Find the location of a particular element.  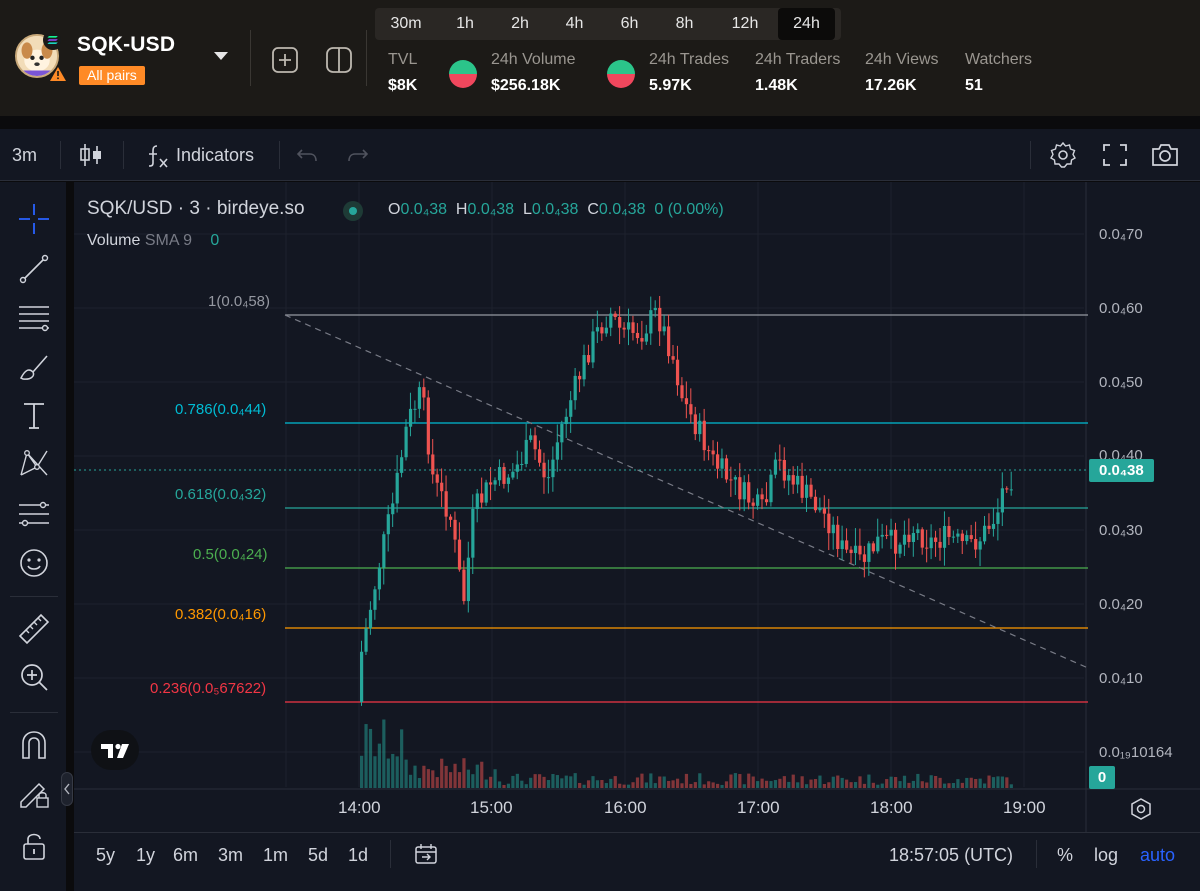

time-axis-label: 15:00 is located at coordinates (491, 807).